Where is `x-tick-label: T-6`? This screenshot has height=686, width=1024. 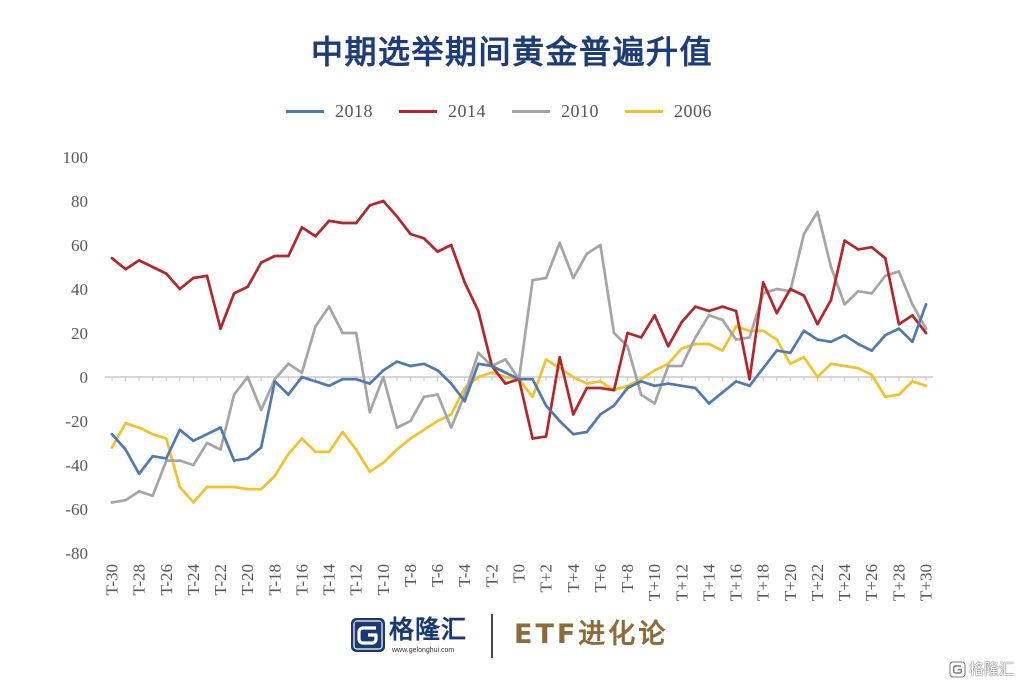
x-tick-label: T-6 is located at coordinates (437, 575).